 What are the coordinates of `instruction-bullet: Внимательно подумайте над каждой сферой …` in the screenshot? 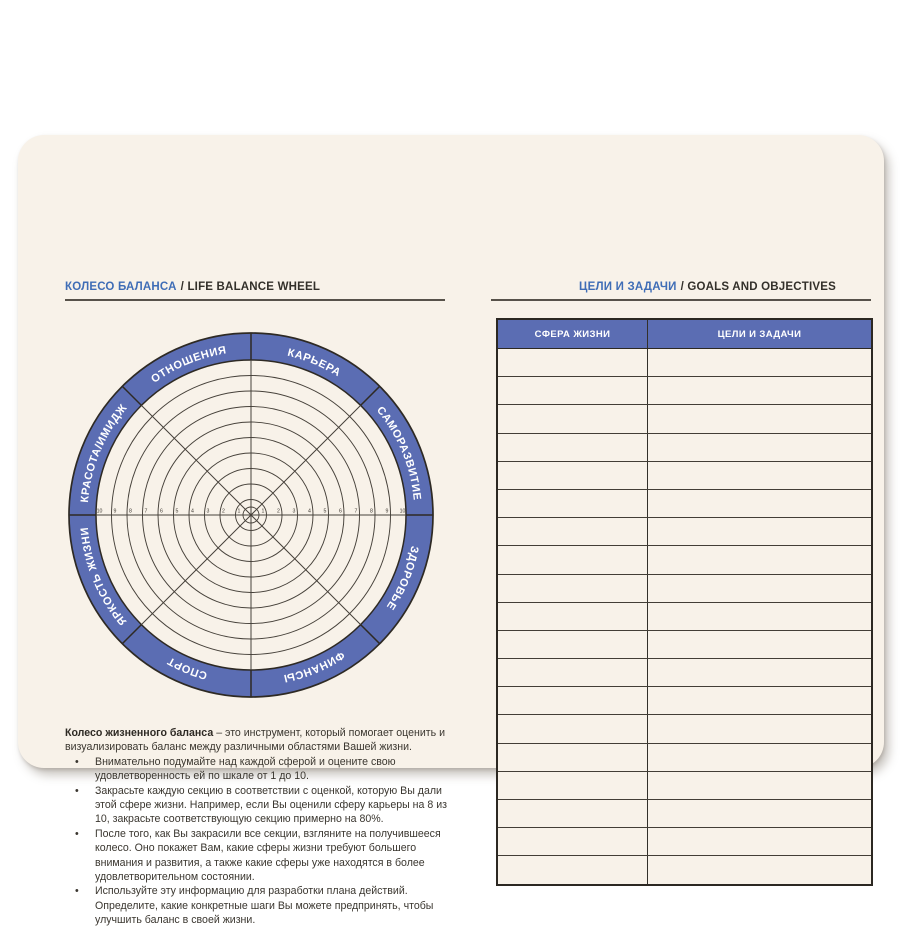 It's located at (261, 769).